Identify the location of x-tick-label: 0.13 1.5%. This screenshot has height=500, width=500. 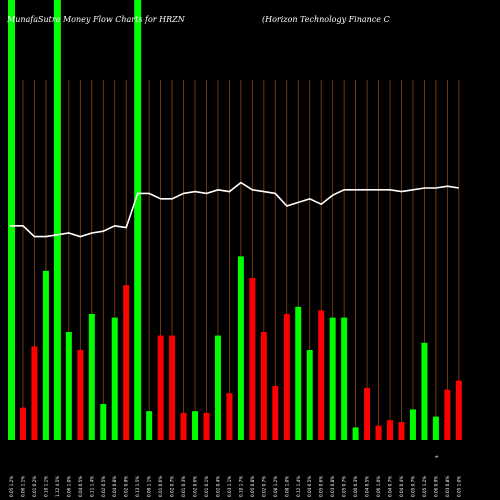
(137, 486).